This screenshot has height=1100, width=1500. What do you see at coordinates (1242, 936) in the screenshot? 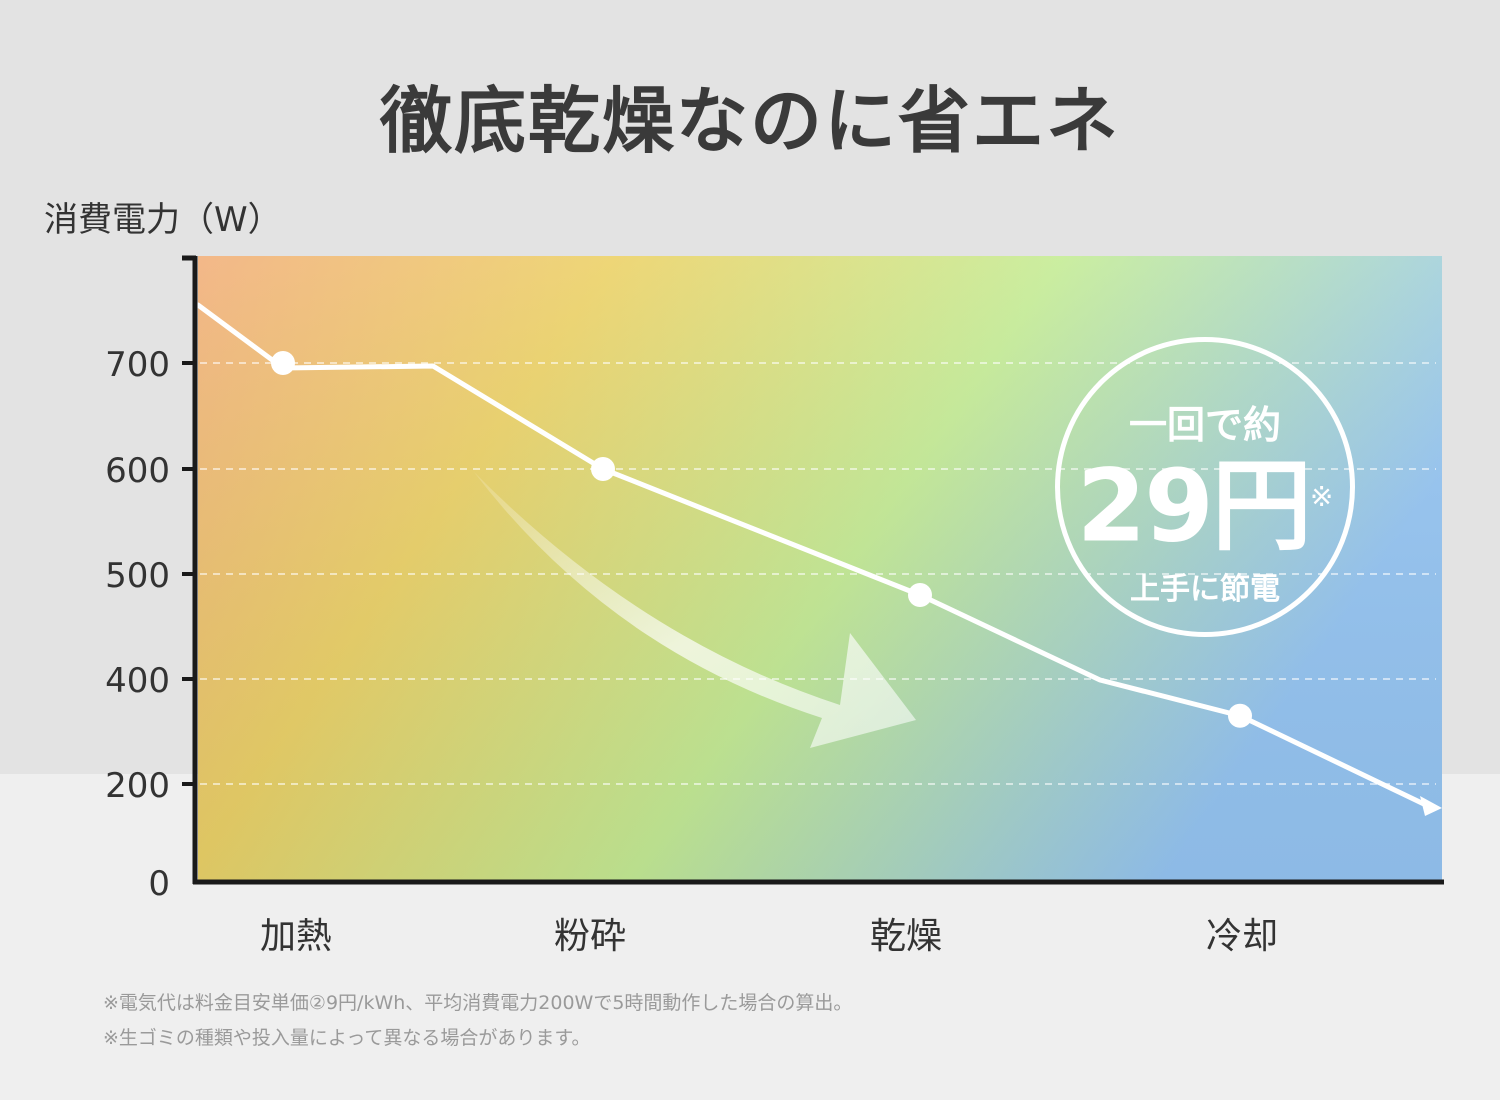
I see `x-tick-label: 冷却` at bounding box center [1242, 936].